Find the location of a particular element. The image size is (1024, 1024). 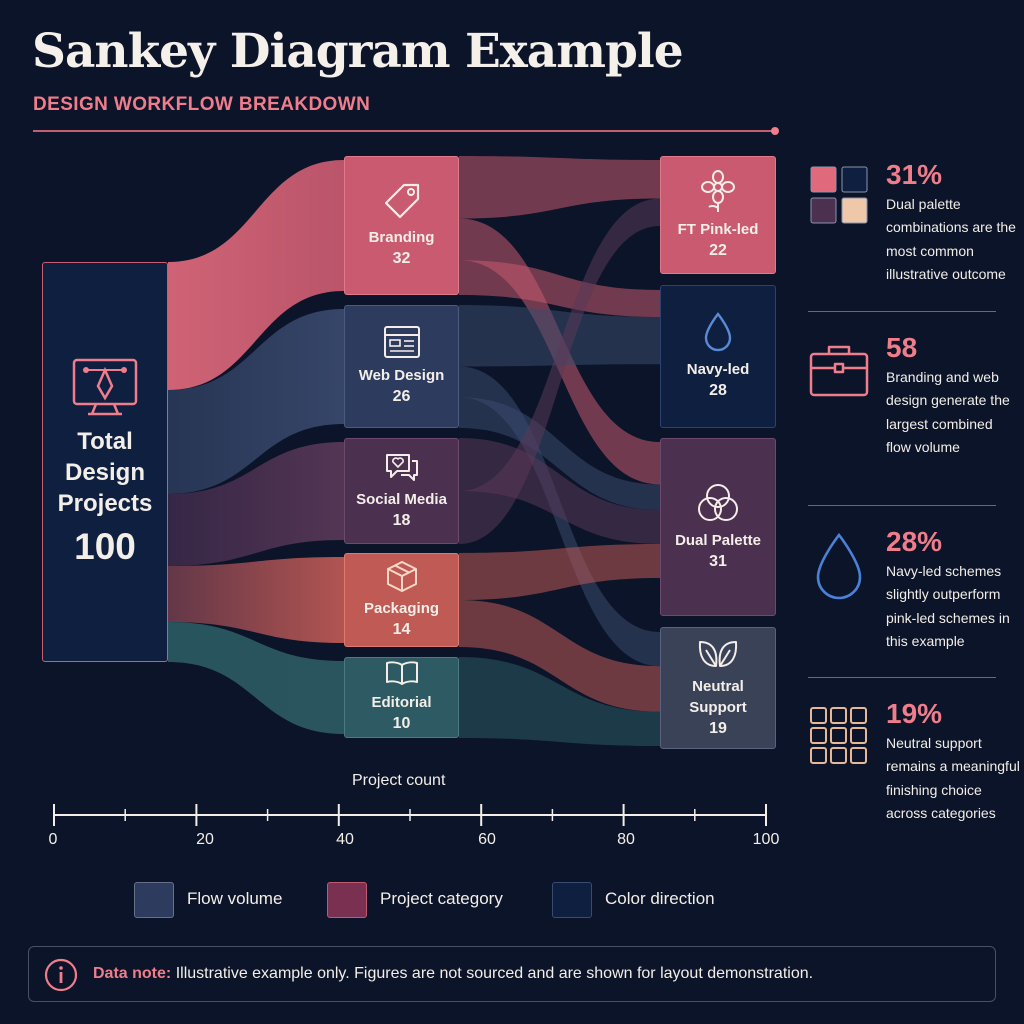

flow-branding-to-pink_led is located at coordinates (559, 187).